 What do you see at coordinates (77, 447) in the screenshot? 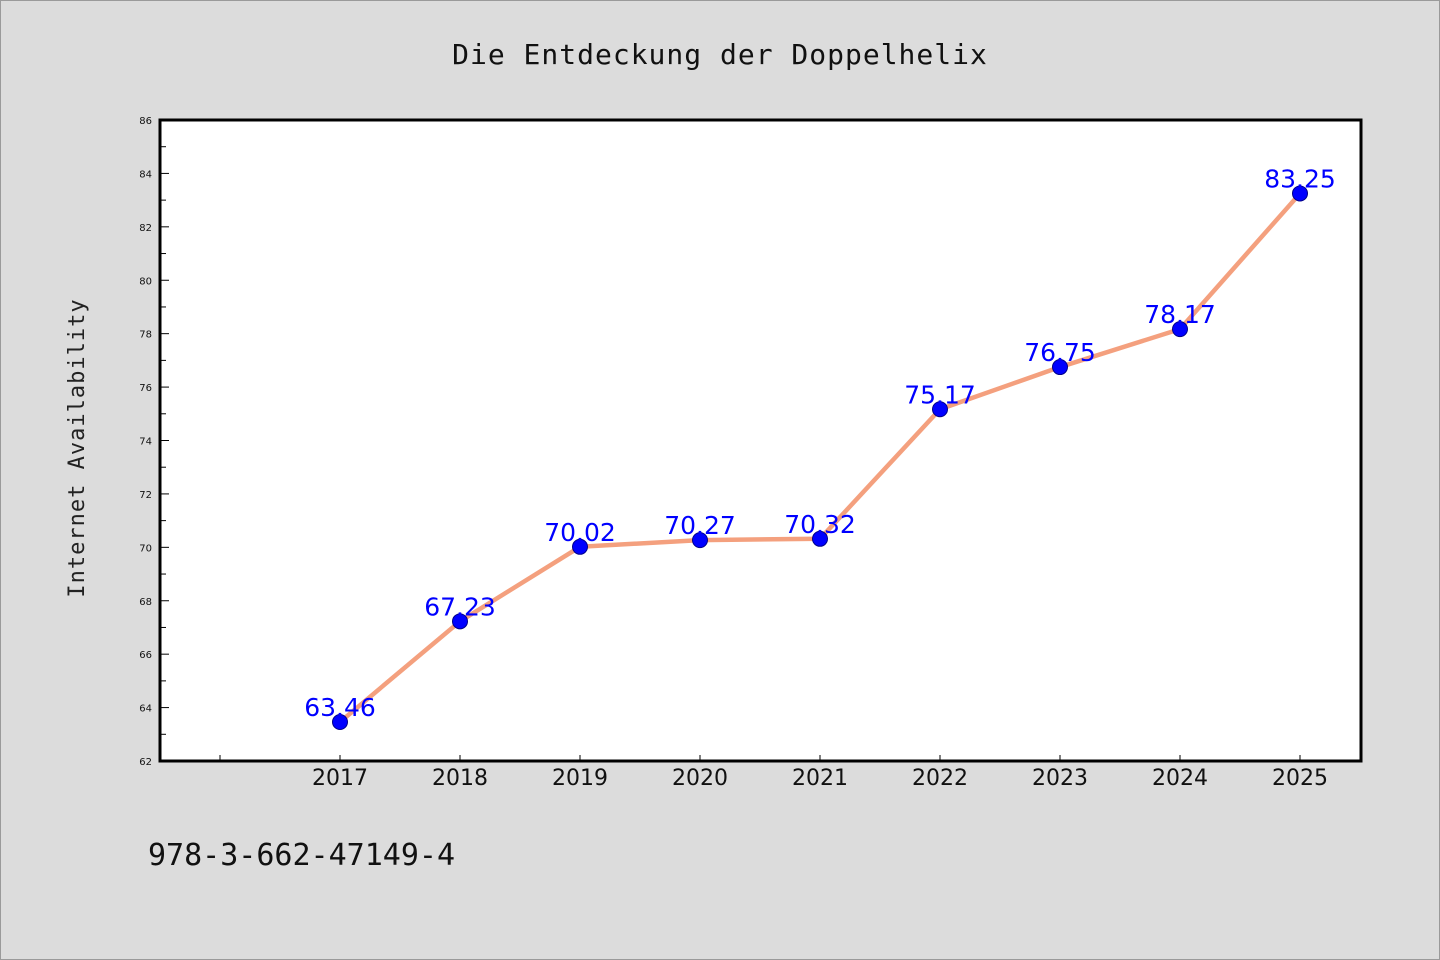
I see `y-axis-label: Internet Availability` at bounding box center [77, 447].